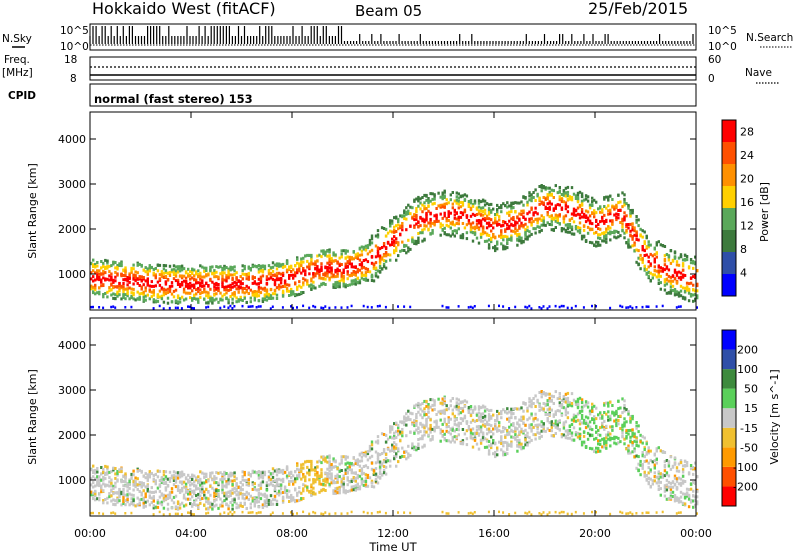 This screenshot has width=800, height=554. What do you see at coordinates (17, 39) in the screenshot?
I see `nsky-label: N.Sky` at bounding box center [17, 39].